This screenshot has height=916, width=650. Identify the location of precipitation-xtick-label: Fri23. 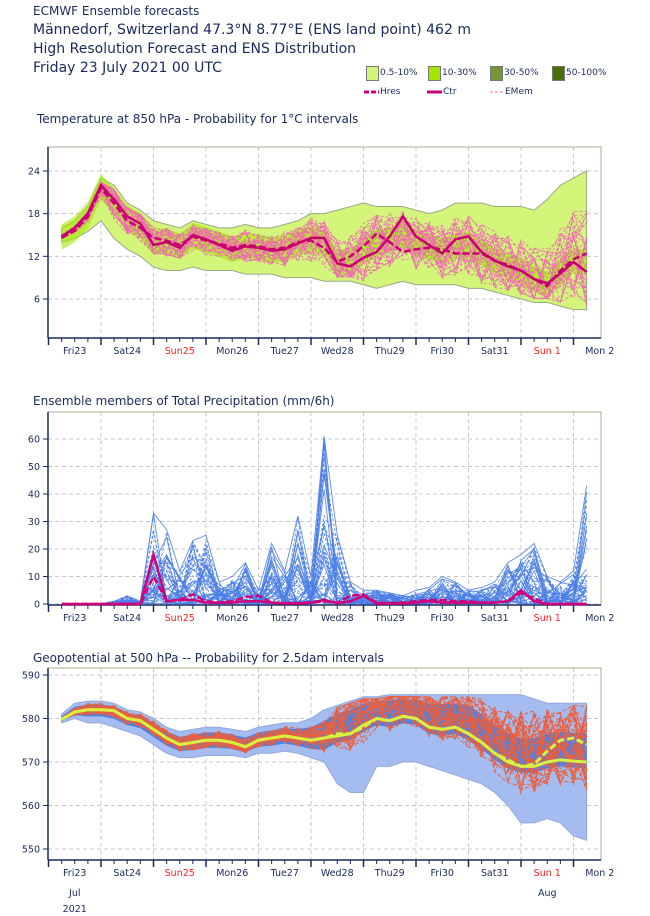
(74, 618).